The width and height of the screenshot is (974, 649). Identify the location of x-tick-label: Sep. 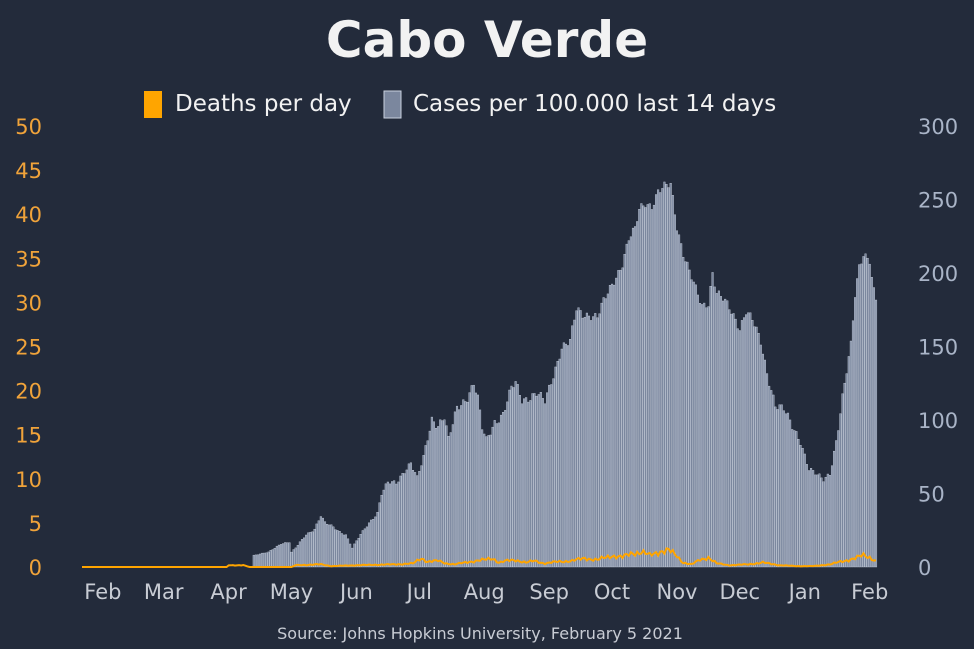
(549, 592).